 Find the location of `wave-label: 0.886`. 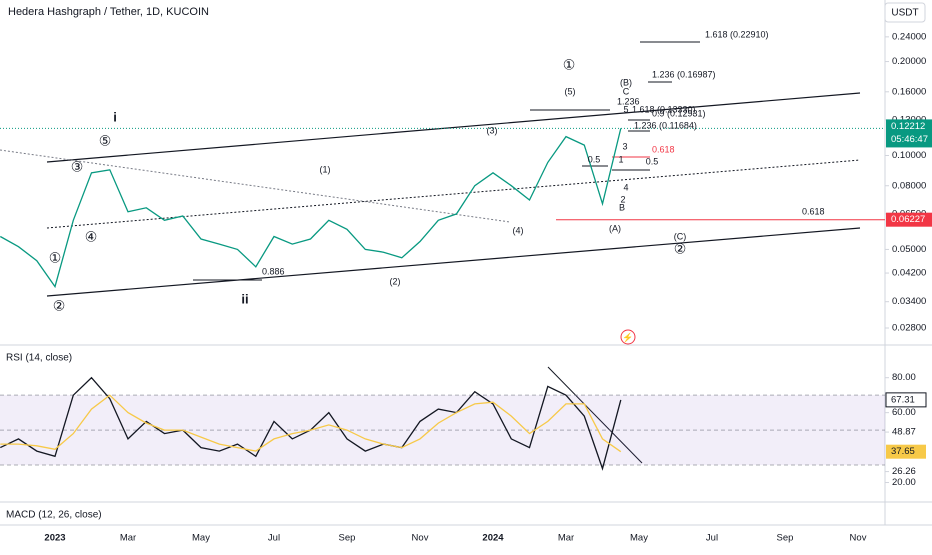

wave-label: 0.886 is located at coordinates (273, 271).